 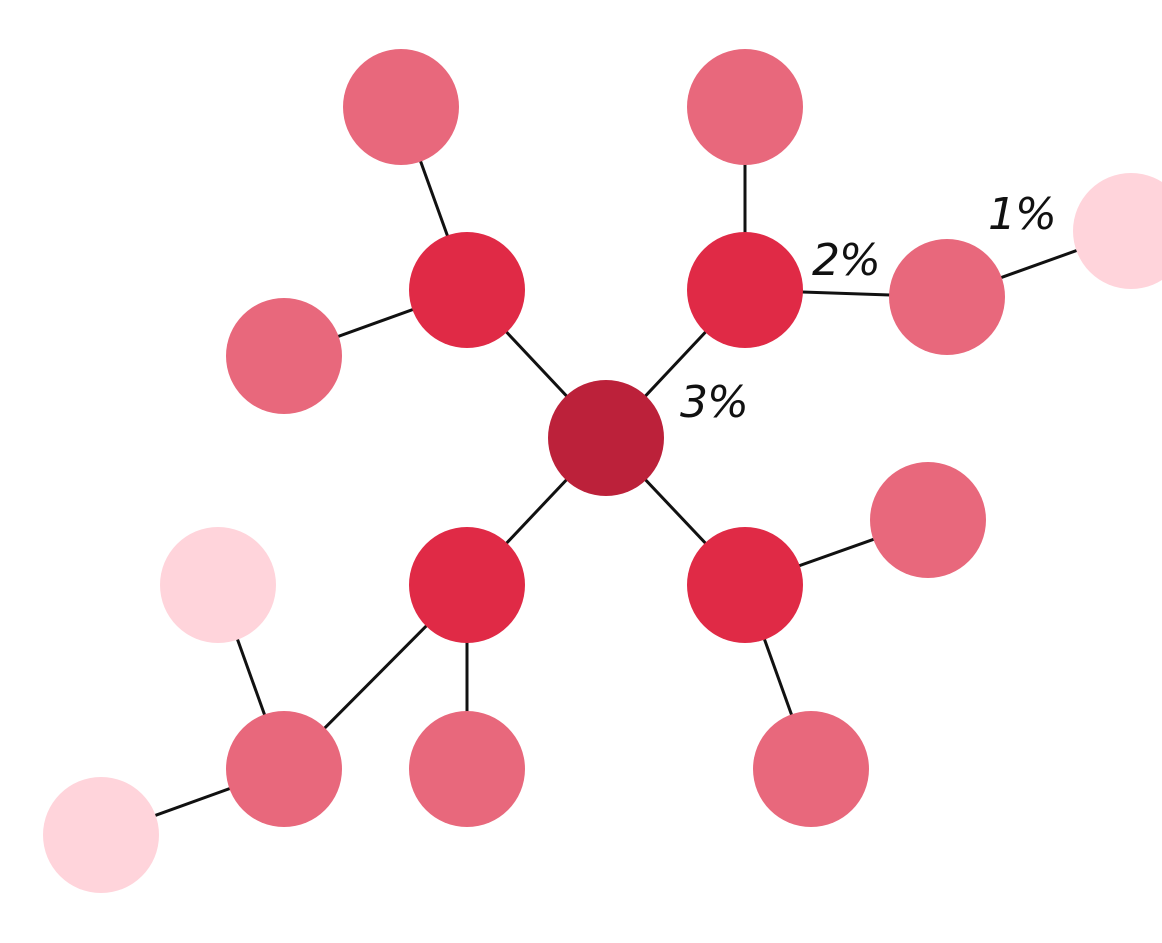 What do you see at coordinates (401, 107) in the screenshot?
I see `node-l2-a` at bounding box center [401, 107].